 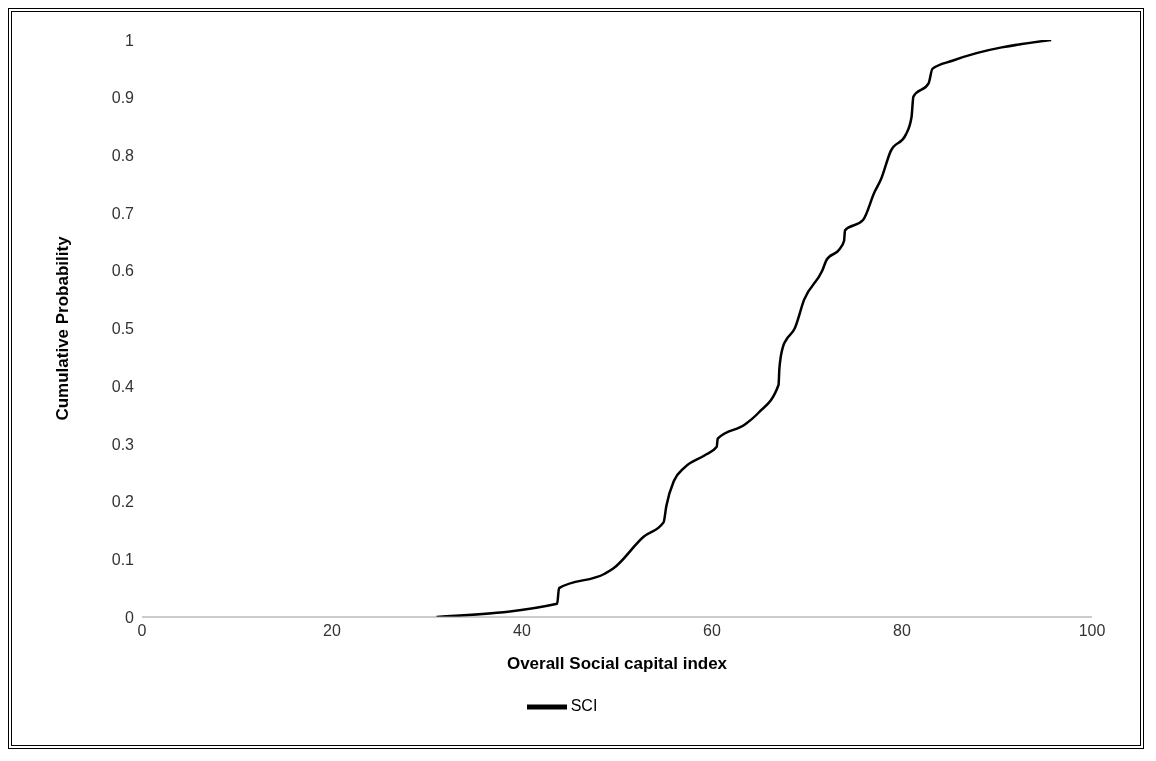 I want to click on y-tick-label: 0.2, so click(x=123, y=502).